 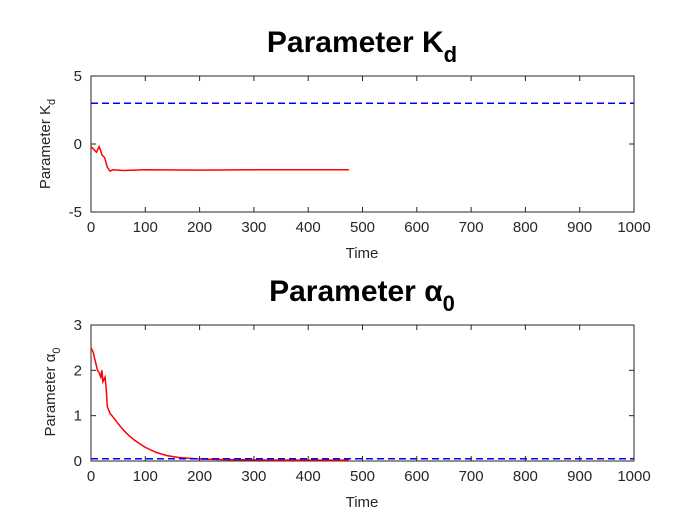 I want to click on y-tick-label: 2, so click(x=78, y=370).